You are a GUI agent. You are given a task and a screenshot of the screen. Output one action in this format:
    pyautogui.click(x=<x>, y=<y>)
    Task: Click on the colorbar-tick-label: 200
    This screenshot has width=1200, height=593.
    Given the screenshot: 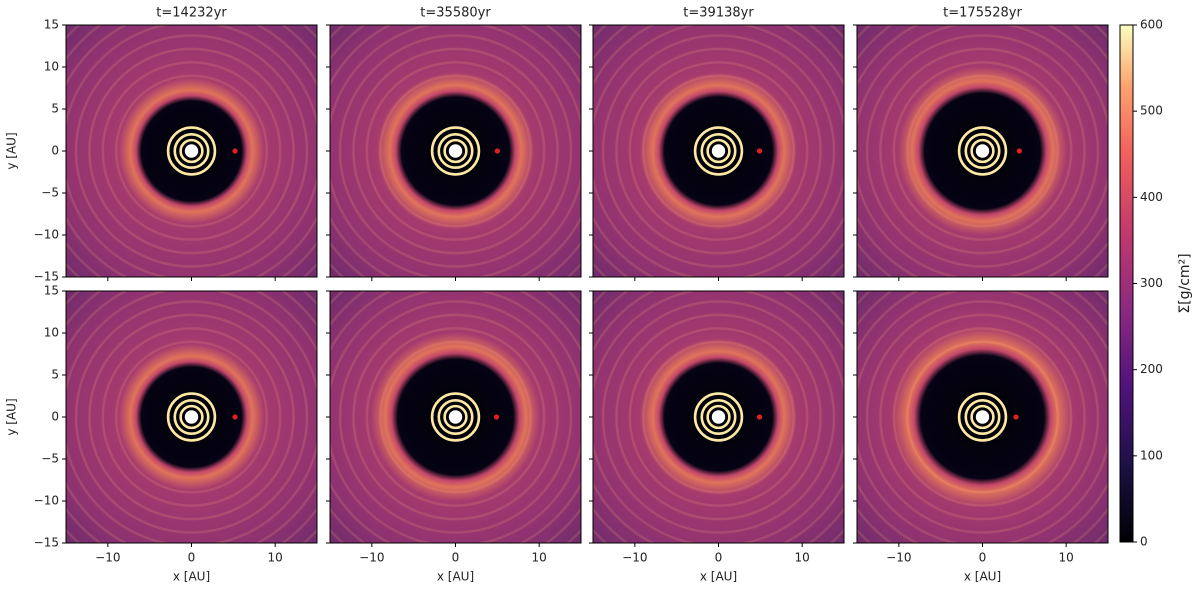 What is the action you would take?
    pyautogui.click(x=1151, y=369)
    